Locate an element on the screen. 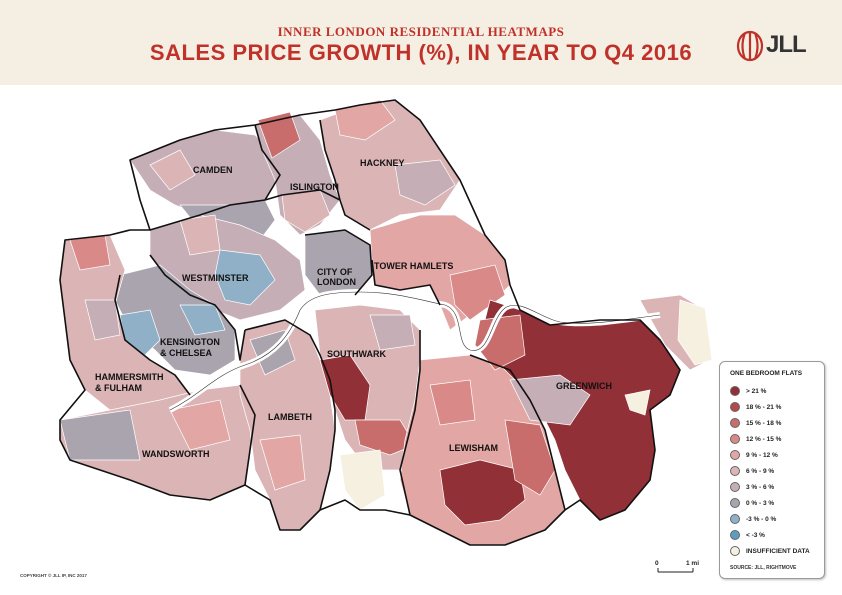  area-westminster-b is located at coordinates (245, 277).